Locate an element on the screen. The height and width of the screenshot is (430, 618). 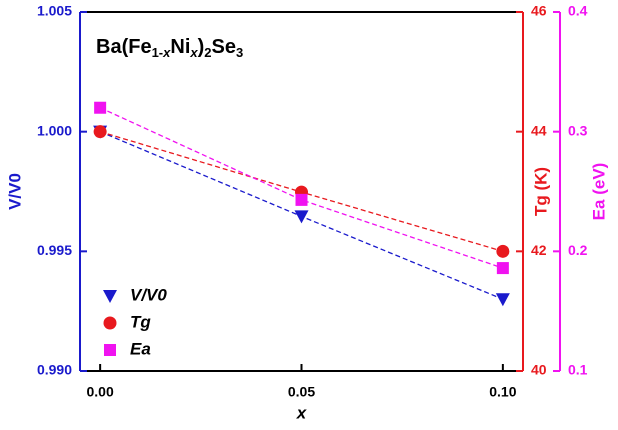
y3-axis-label: Ea (eV) is located at coordinates (598, 192).